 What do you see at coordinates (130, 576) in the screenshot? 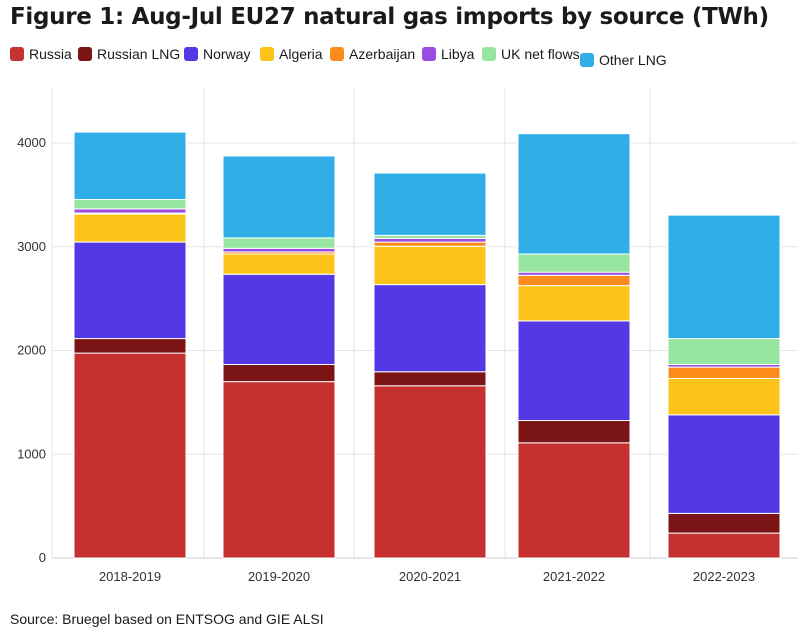
I see `x-tick-label: 2018-2019` at bounding box center [130, 576].